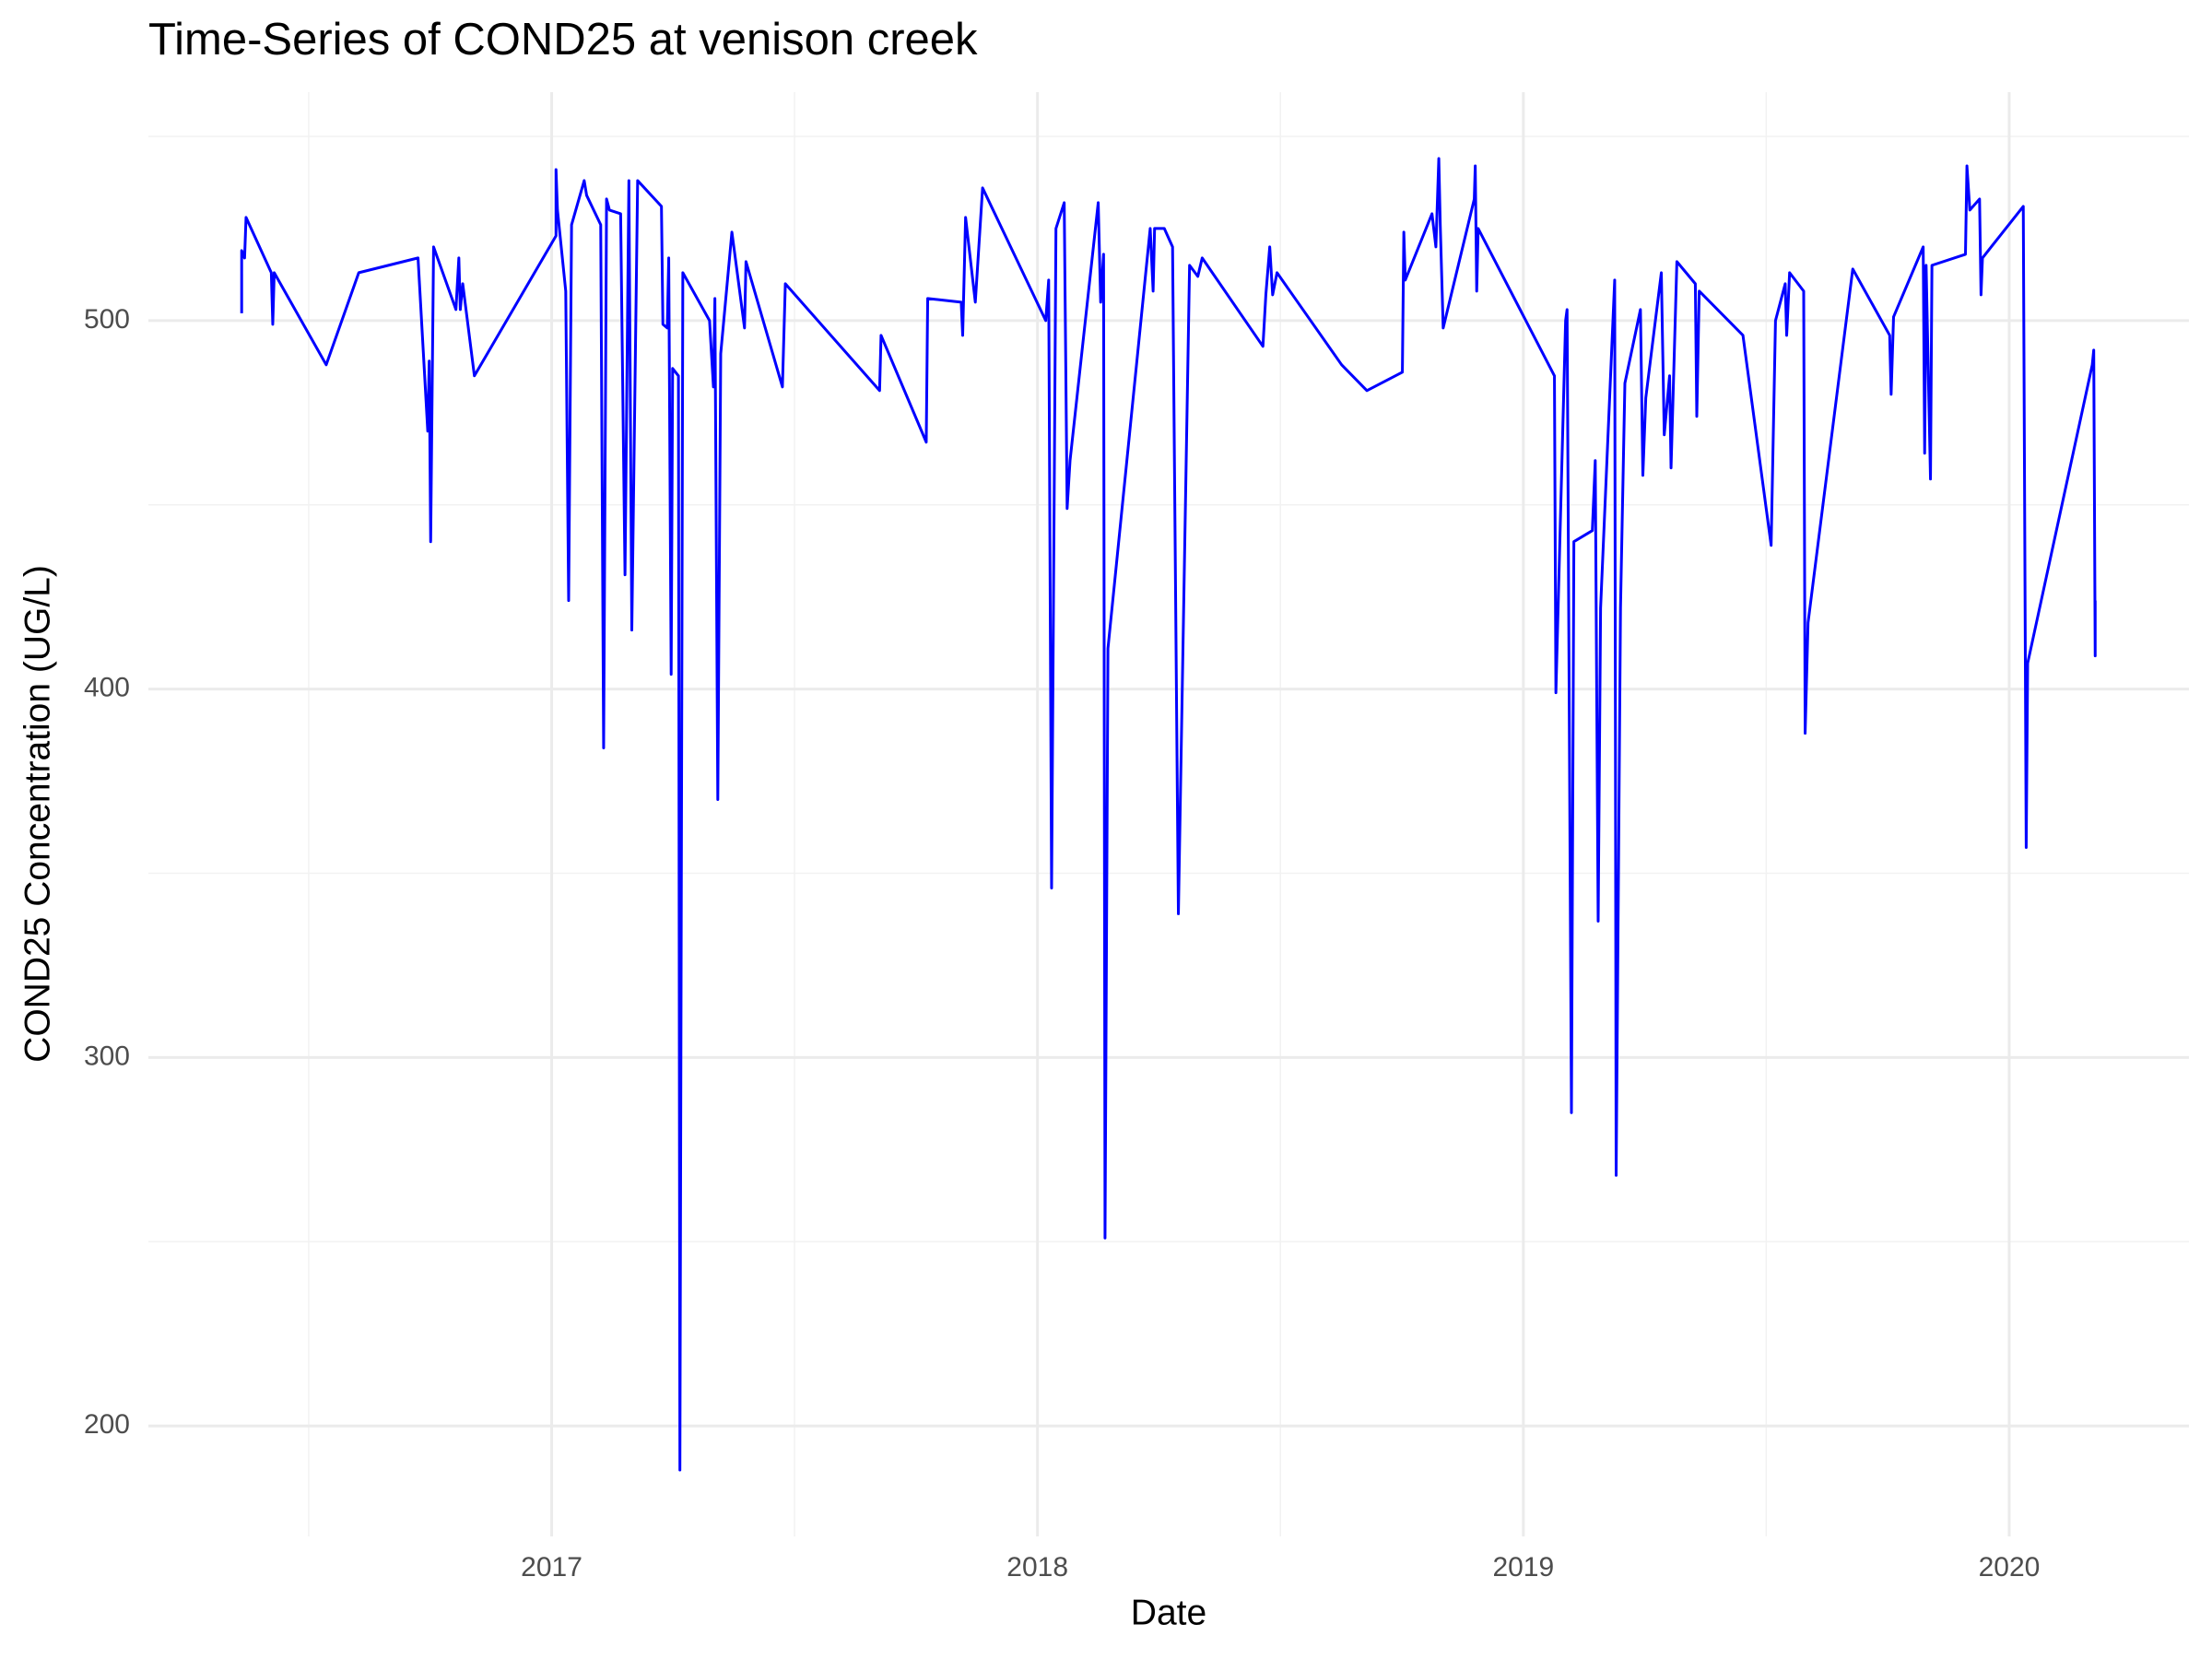  What do you see at coordinates (107, 1424) in the screenshot?
I see `y-tick-label: 200` at bounding box center [107, 1424].